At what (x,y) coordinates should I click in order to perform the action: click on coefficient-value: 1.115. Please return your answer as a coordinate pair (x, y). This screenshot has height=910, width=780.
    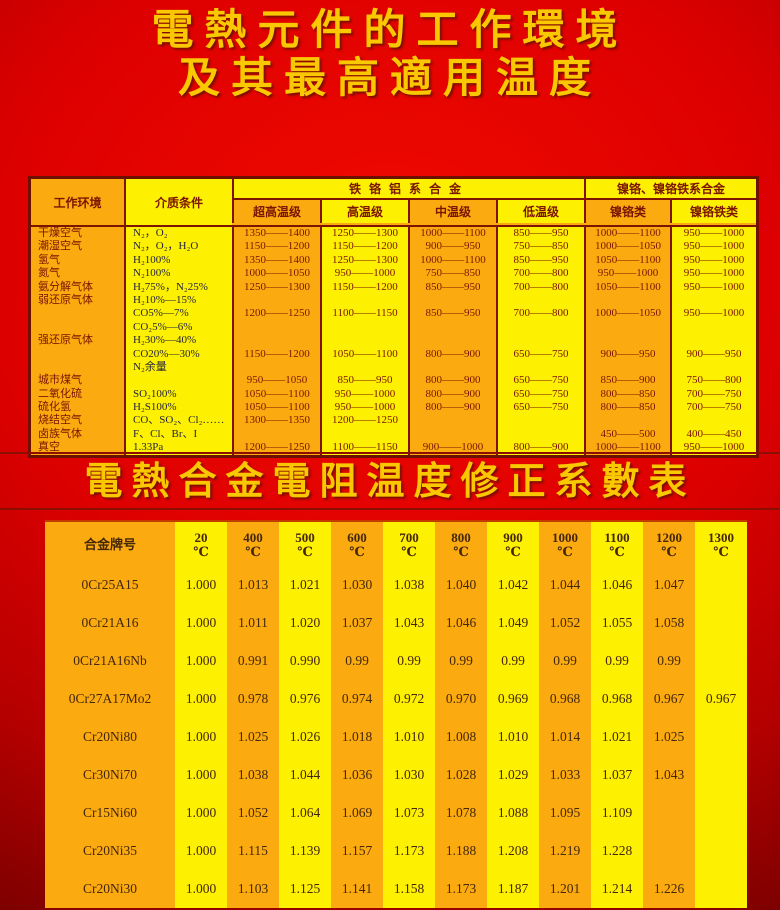
    Looking at the image, I should click on (253, 851).